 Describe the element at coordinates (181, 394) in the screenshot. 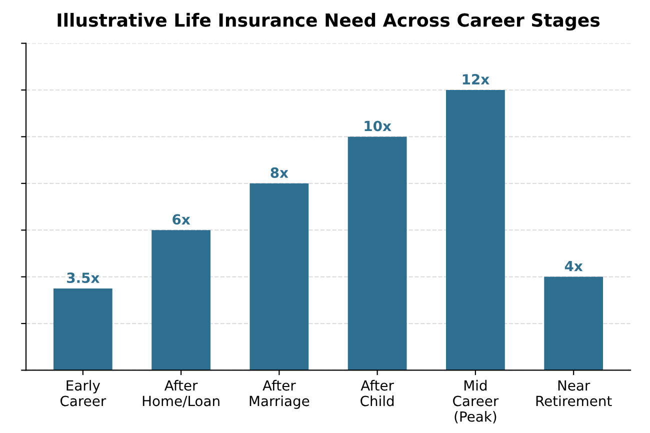

I see `x-tick-label: After Home/Loan` at that location.